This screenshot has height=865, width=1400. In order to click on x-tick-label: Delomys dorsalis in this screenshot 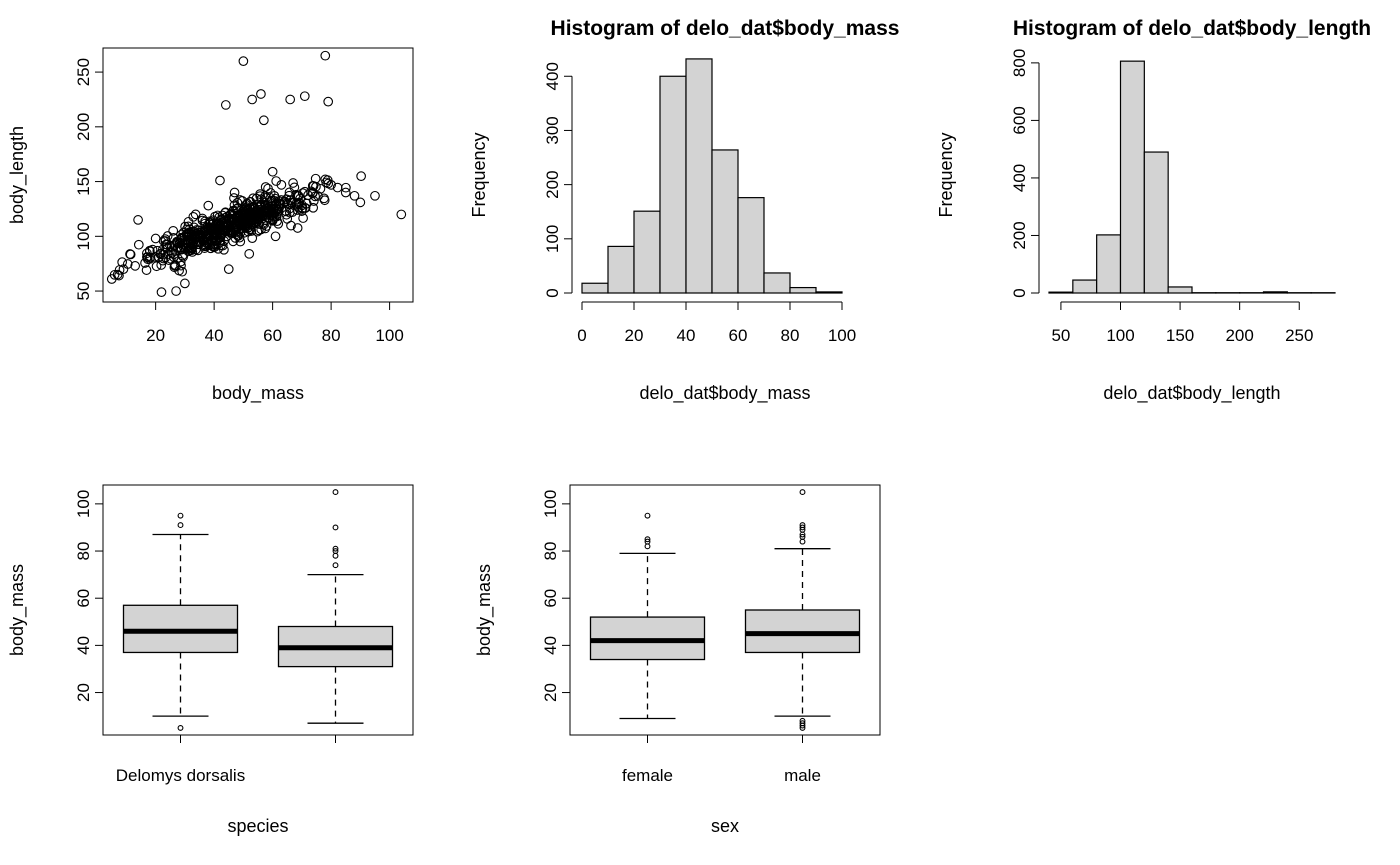, I will do `click(180, 775)`.